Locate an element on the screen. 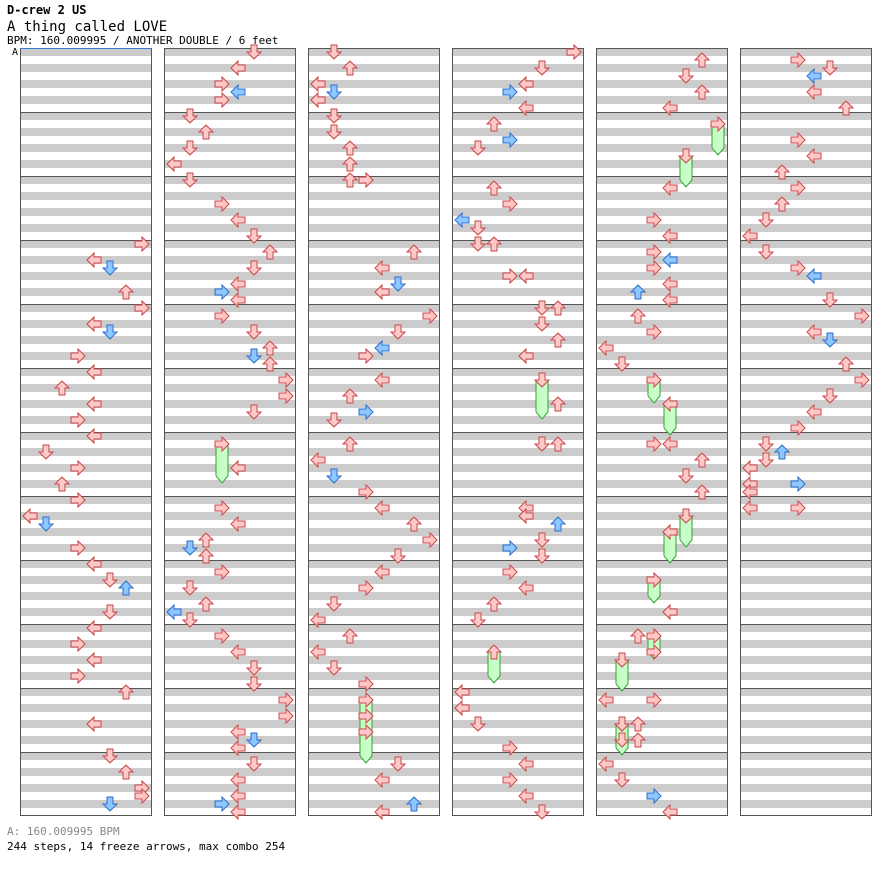 This screenshot has width=896, height=876. pack-name: D-crew 2 US is located at coordinates (47, 10).